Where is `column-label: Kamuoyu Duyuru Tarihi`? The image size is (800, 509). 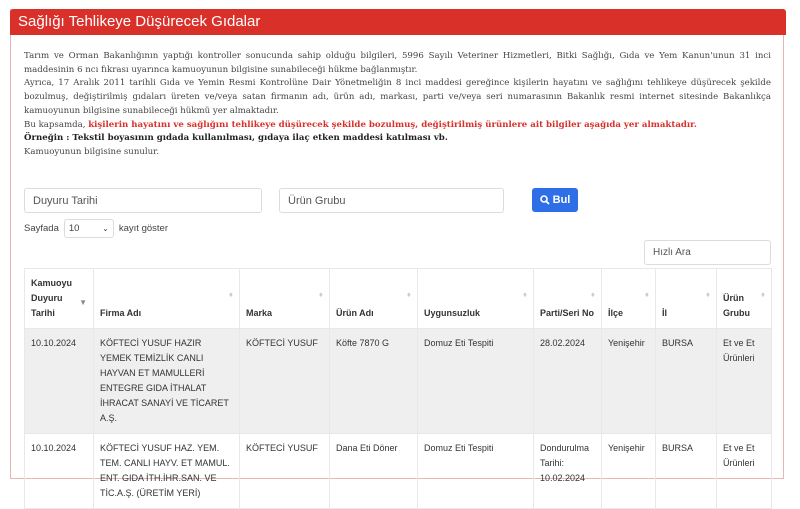 column-label: Kamuoyu Duyuru Tarihi is located at coordinates (52, 298).